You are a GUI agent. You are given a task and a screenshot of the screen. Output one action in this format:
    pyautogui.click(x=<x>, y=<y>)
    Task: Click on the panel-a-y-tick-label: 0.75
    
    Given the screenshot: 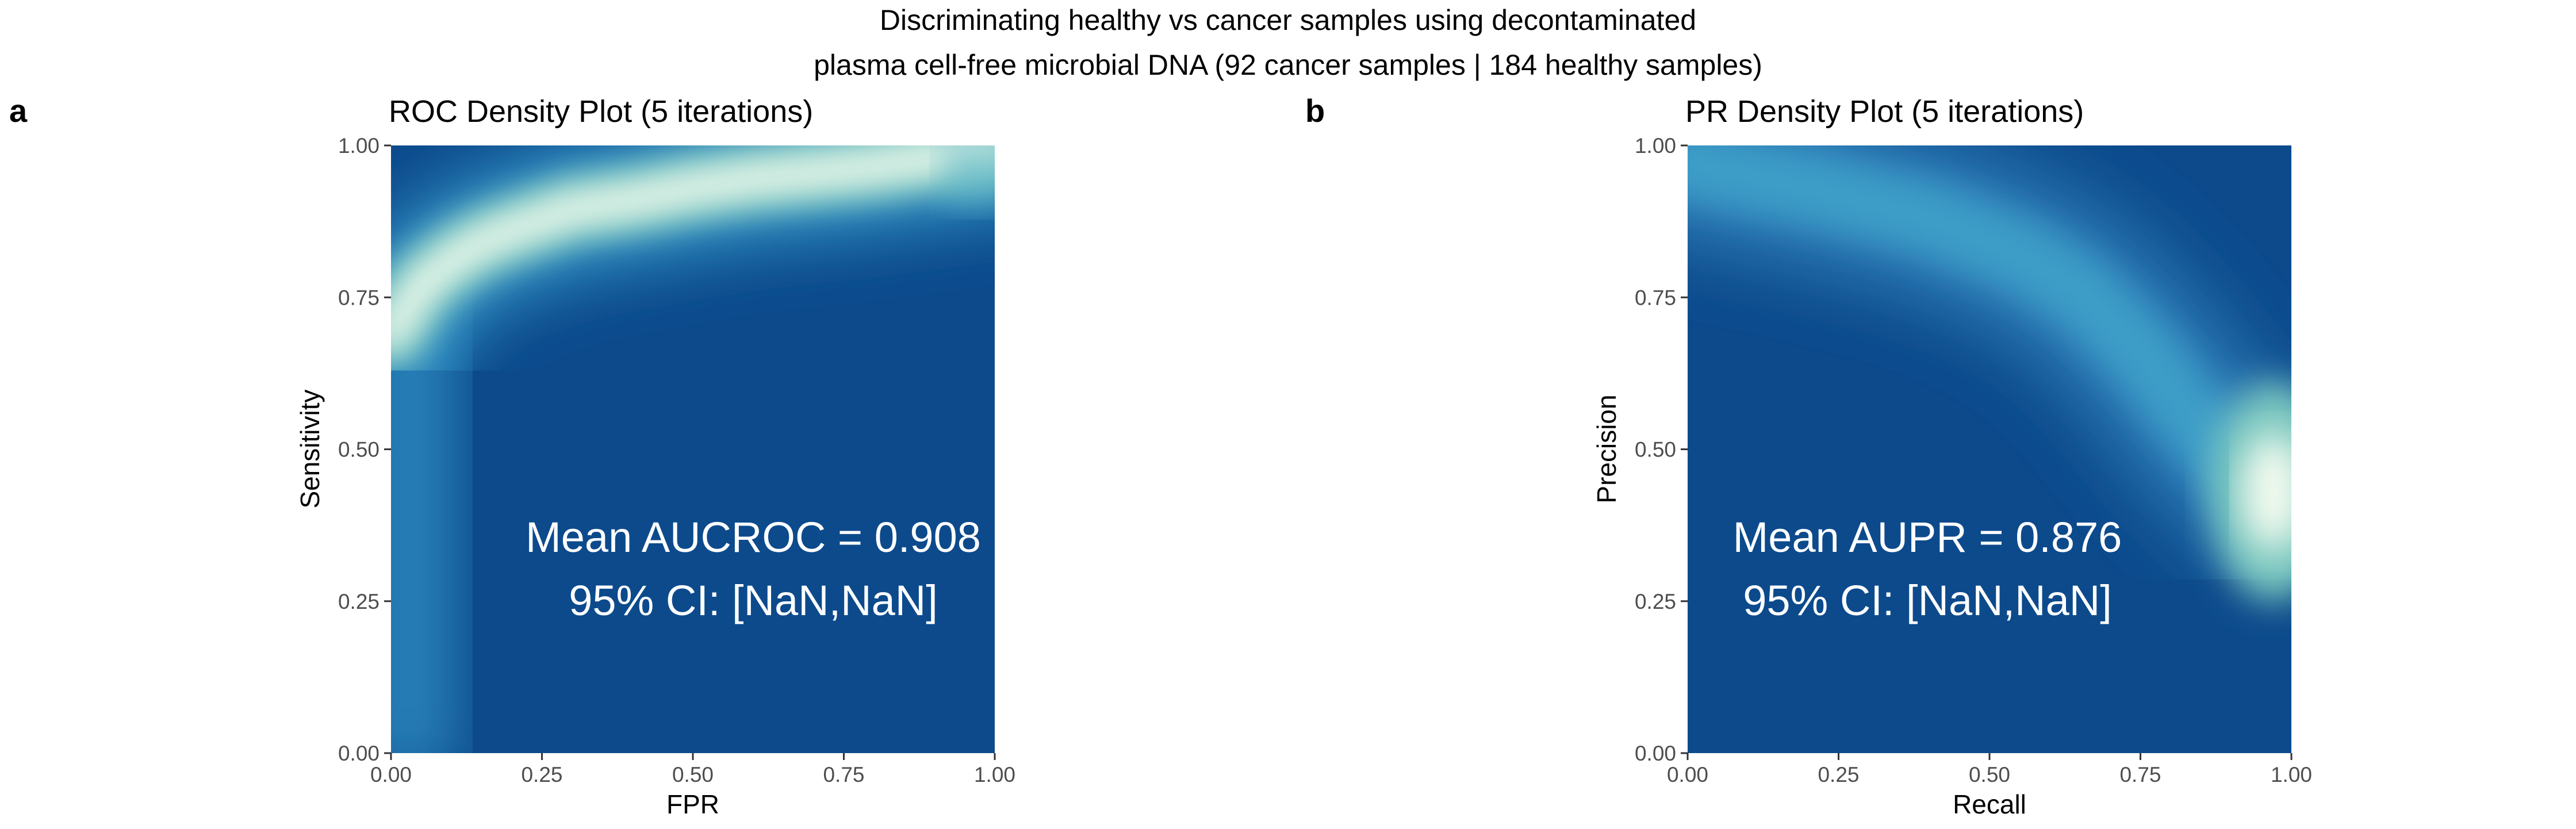 What is the action you would take?
    pyautogui.click(x=358, y=297)
    